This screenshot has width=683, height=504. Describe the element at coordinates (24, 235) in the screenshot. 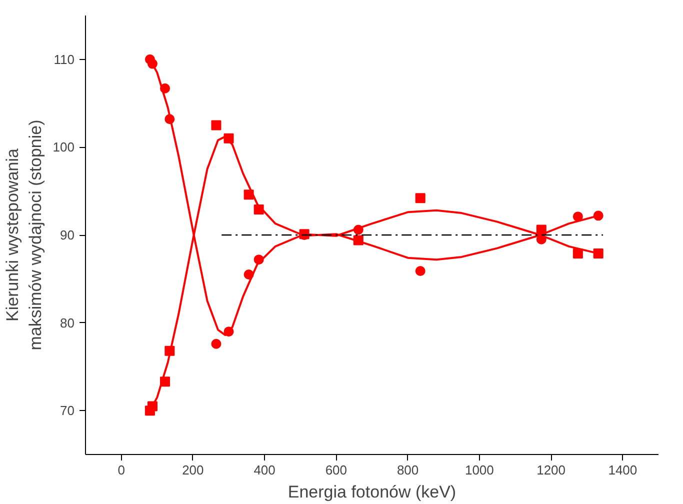

I see `y-axis-title: Kierunki wystepowania maksimów wydajnoci (stopnie)` at that location.